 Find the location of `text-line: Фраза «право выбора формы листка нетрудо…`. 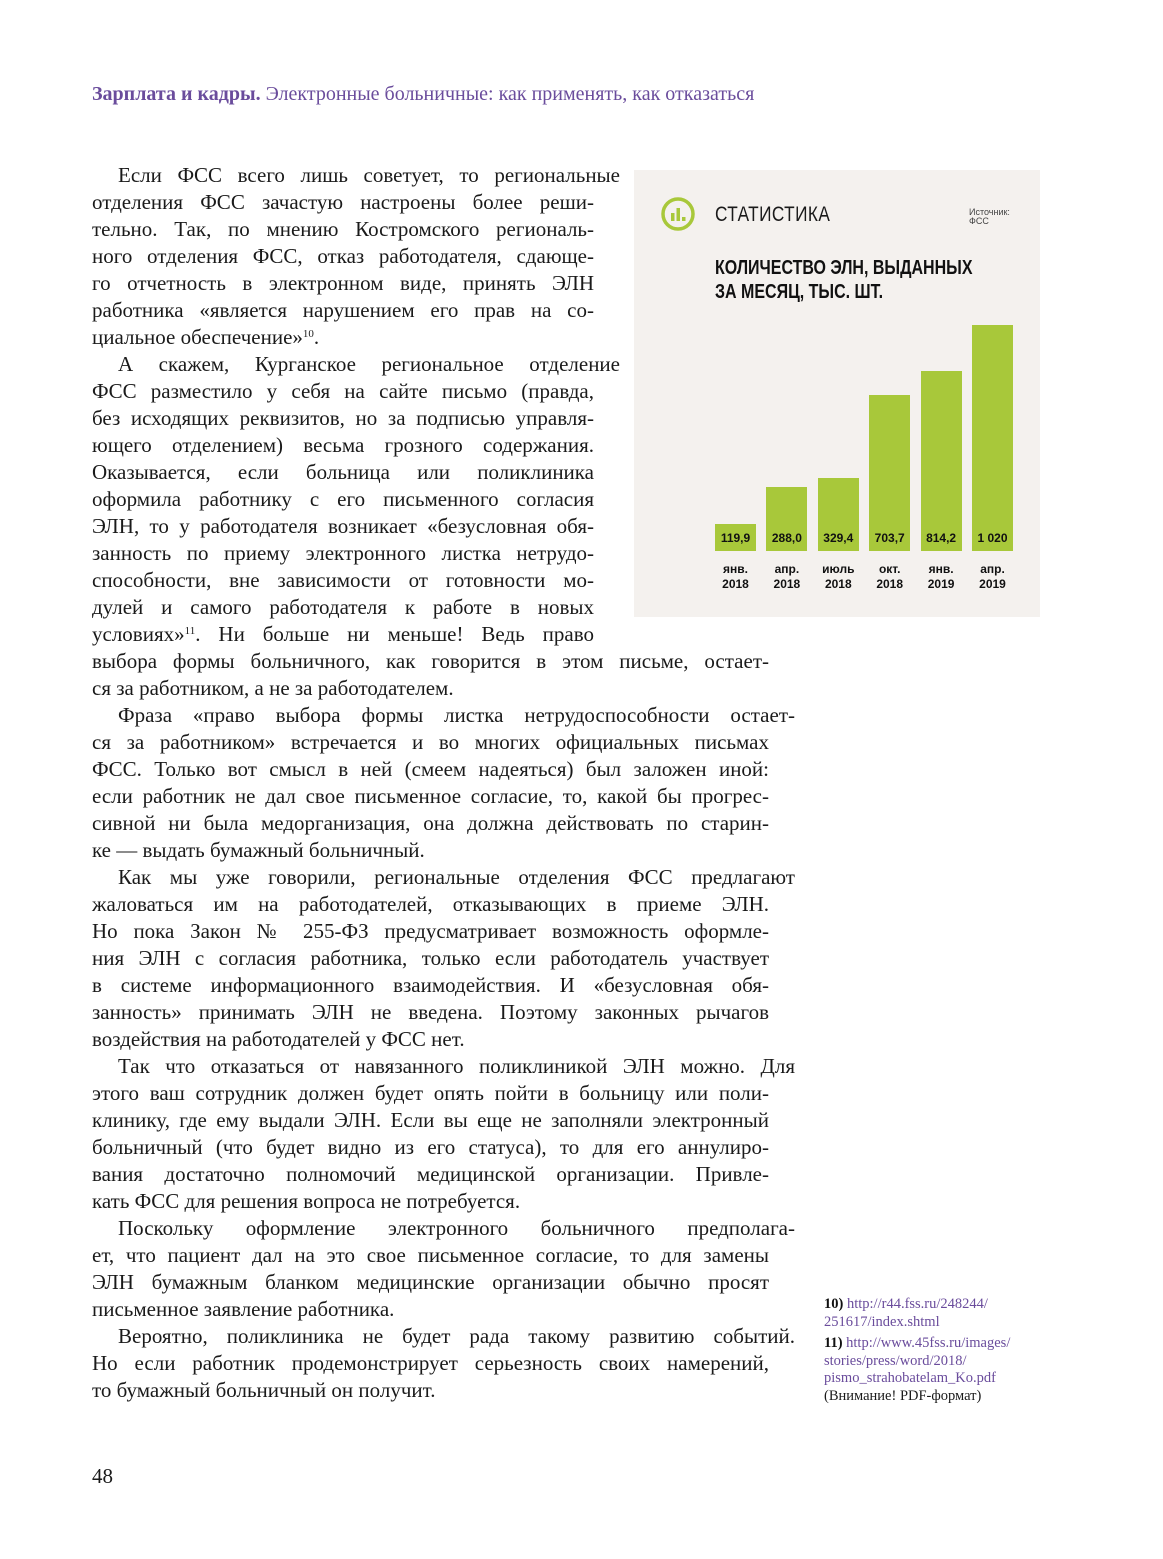

text-line: Фраза «право выбора формы листка нетрудо… is located at coordinates (456, 715).